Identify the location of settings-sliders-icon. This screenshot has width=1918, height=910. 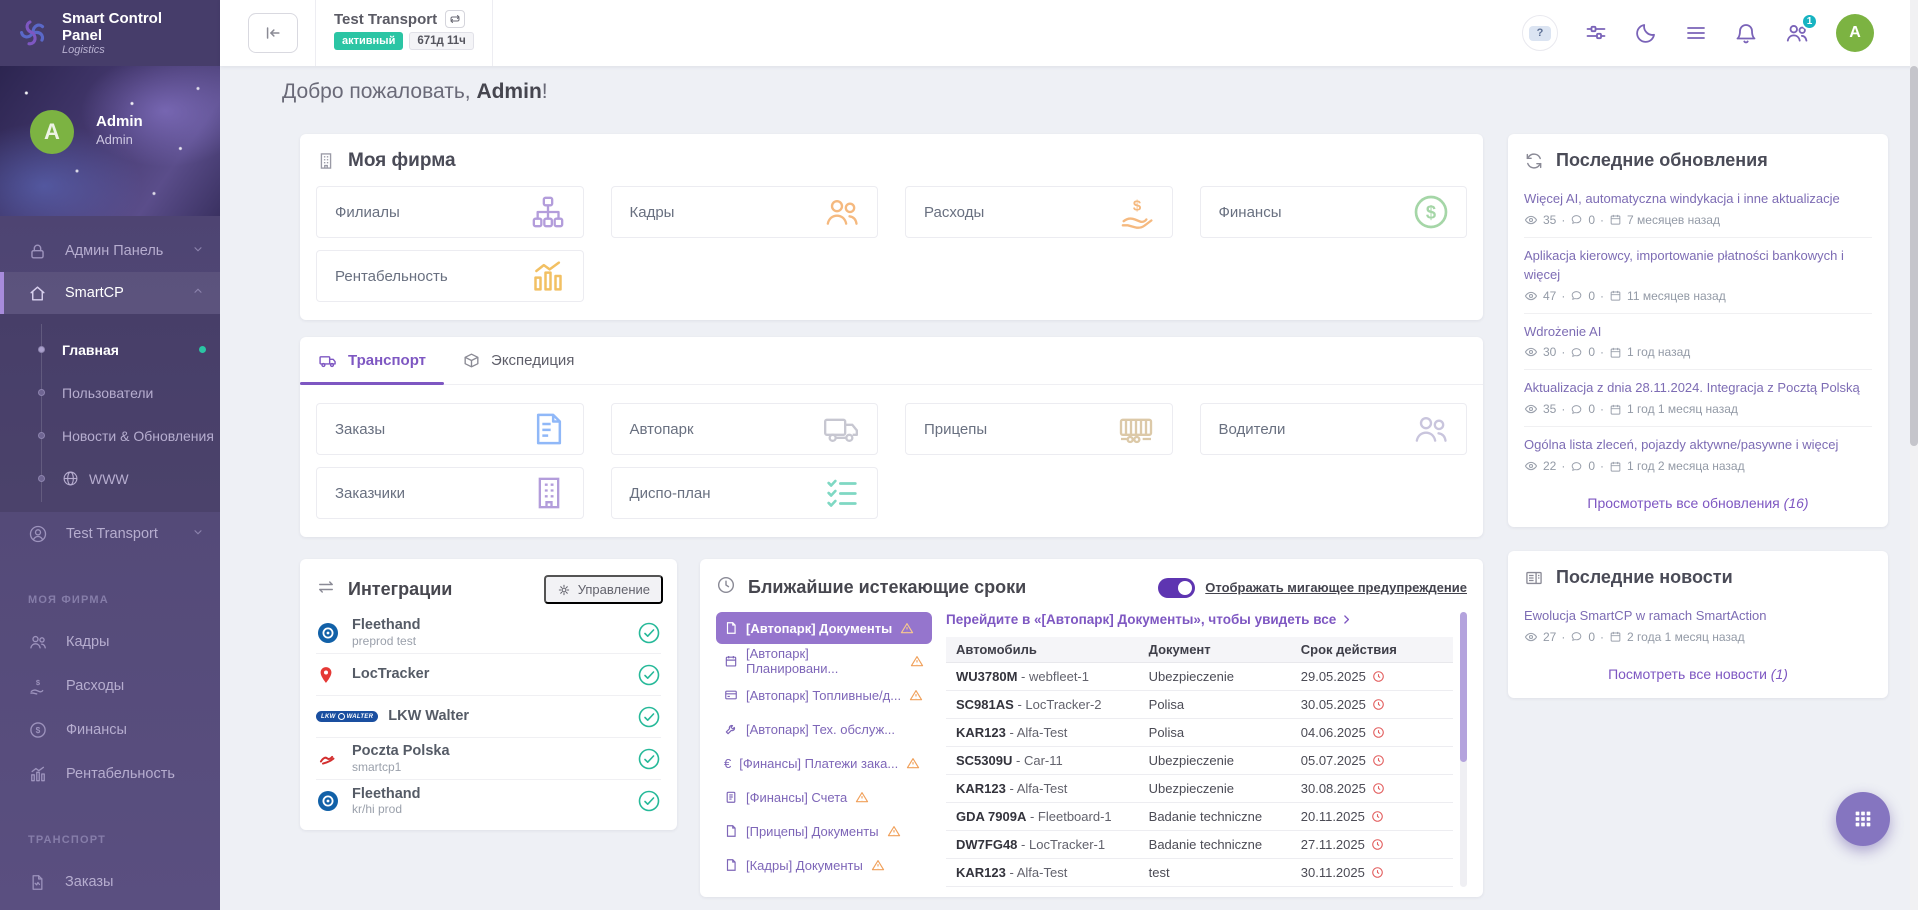
(1596, 33).